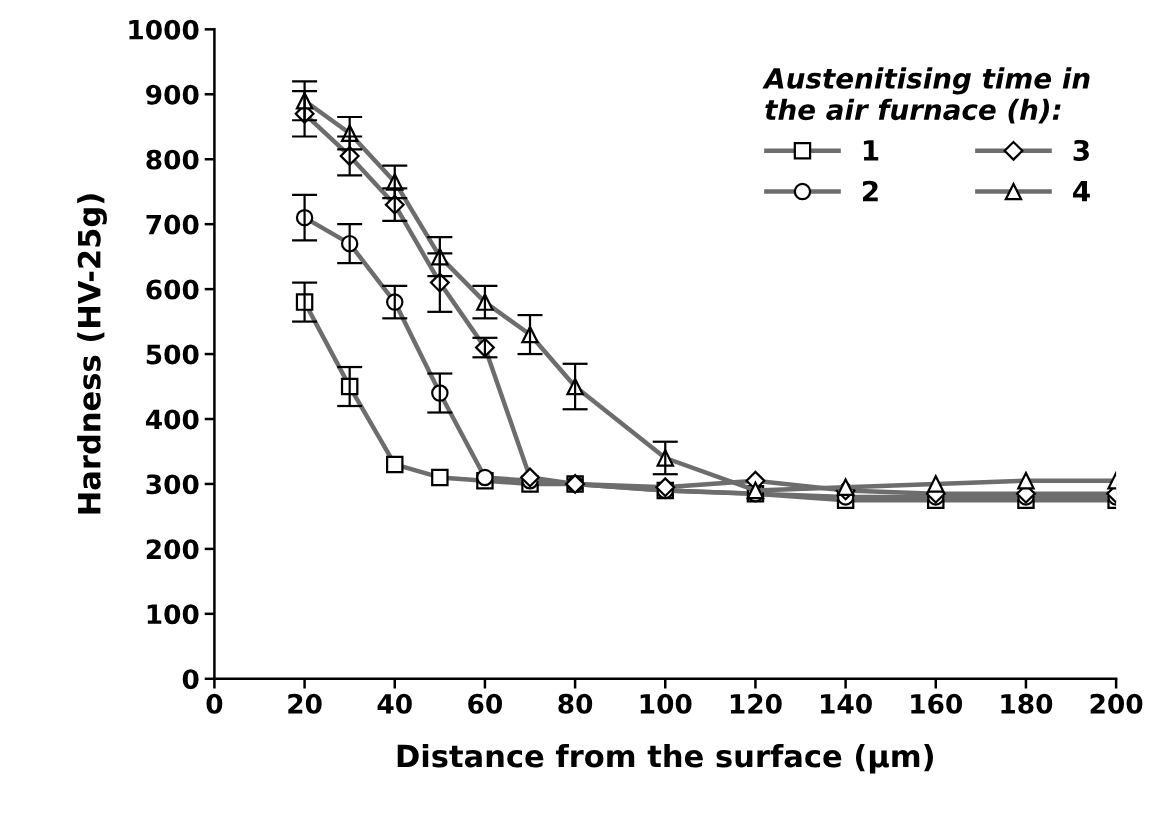 The image size is (1159, 838). Describe the element at coordinates (756, 703) in the screenshot. I see `x-tick-label: 120` at that location.